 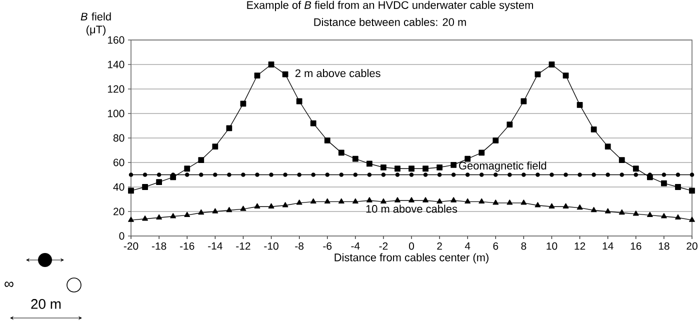 What do you see at coordinates (131, 246) in the screenshot?
I see `x-tick-label: -20` at bounding box center [131, 246].